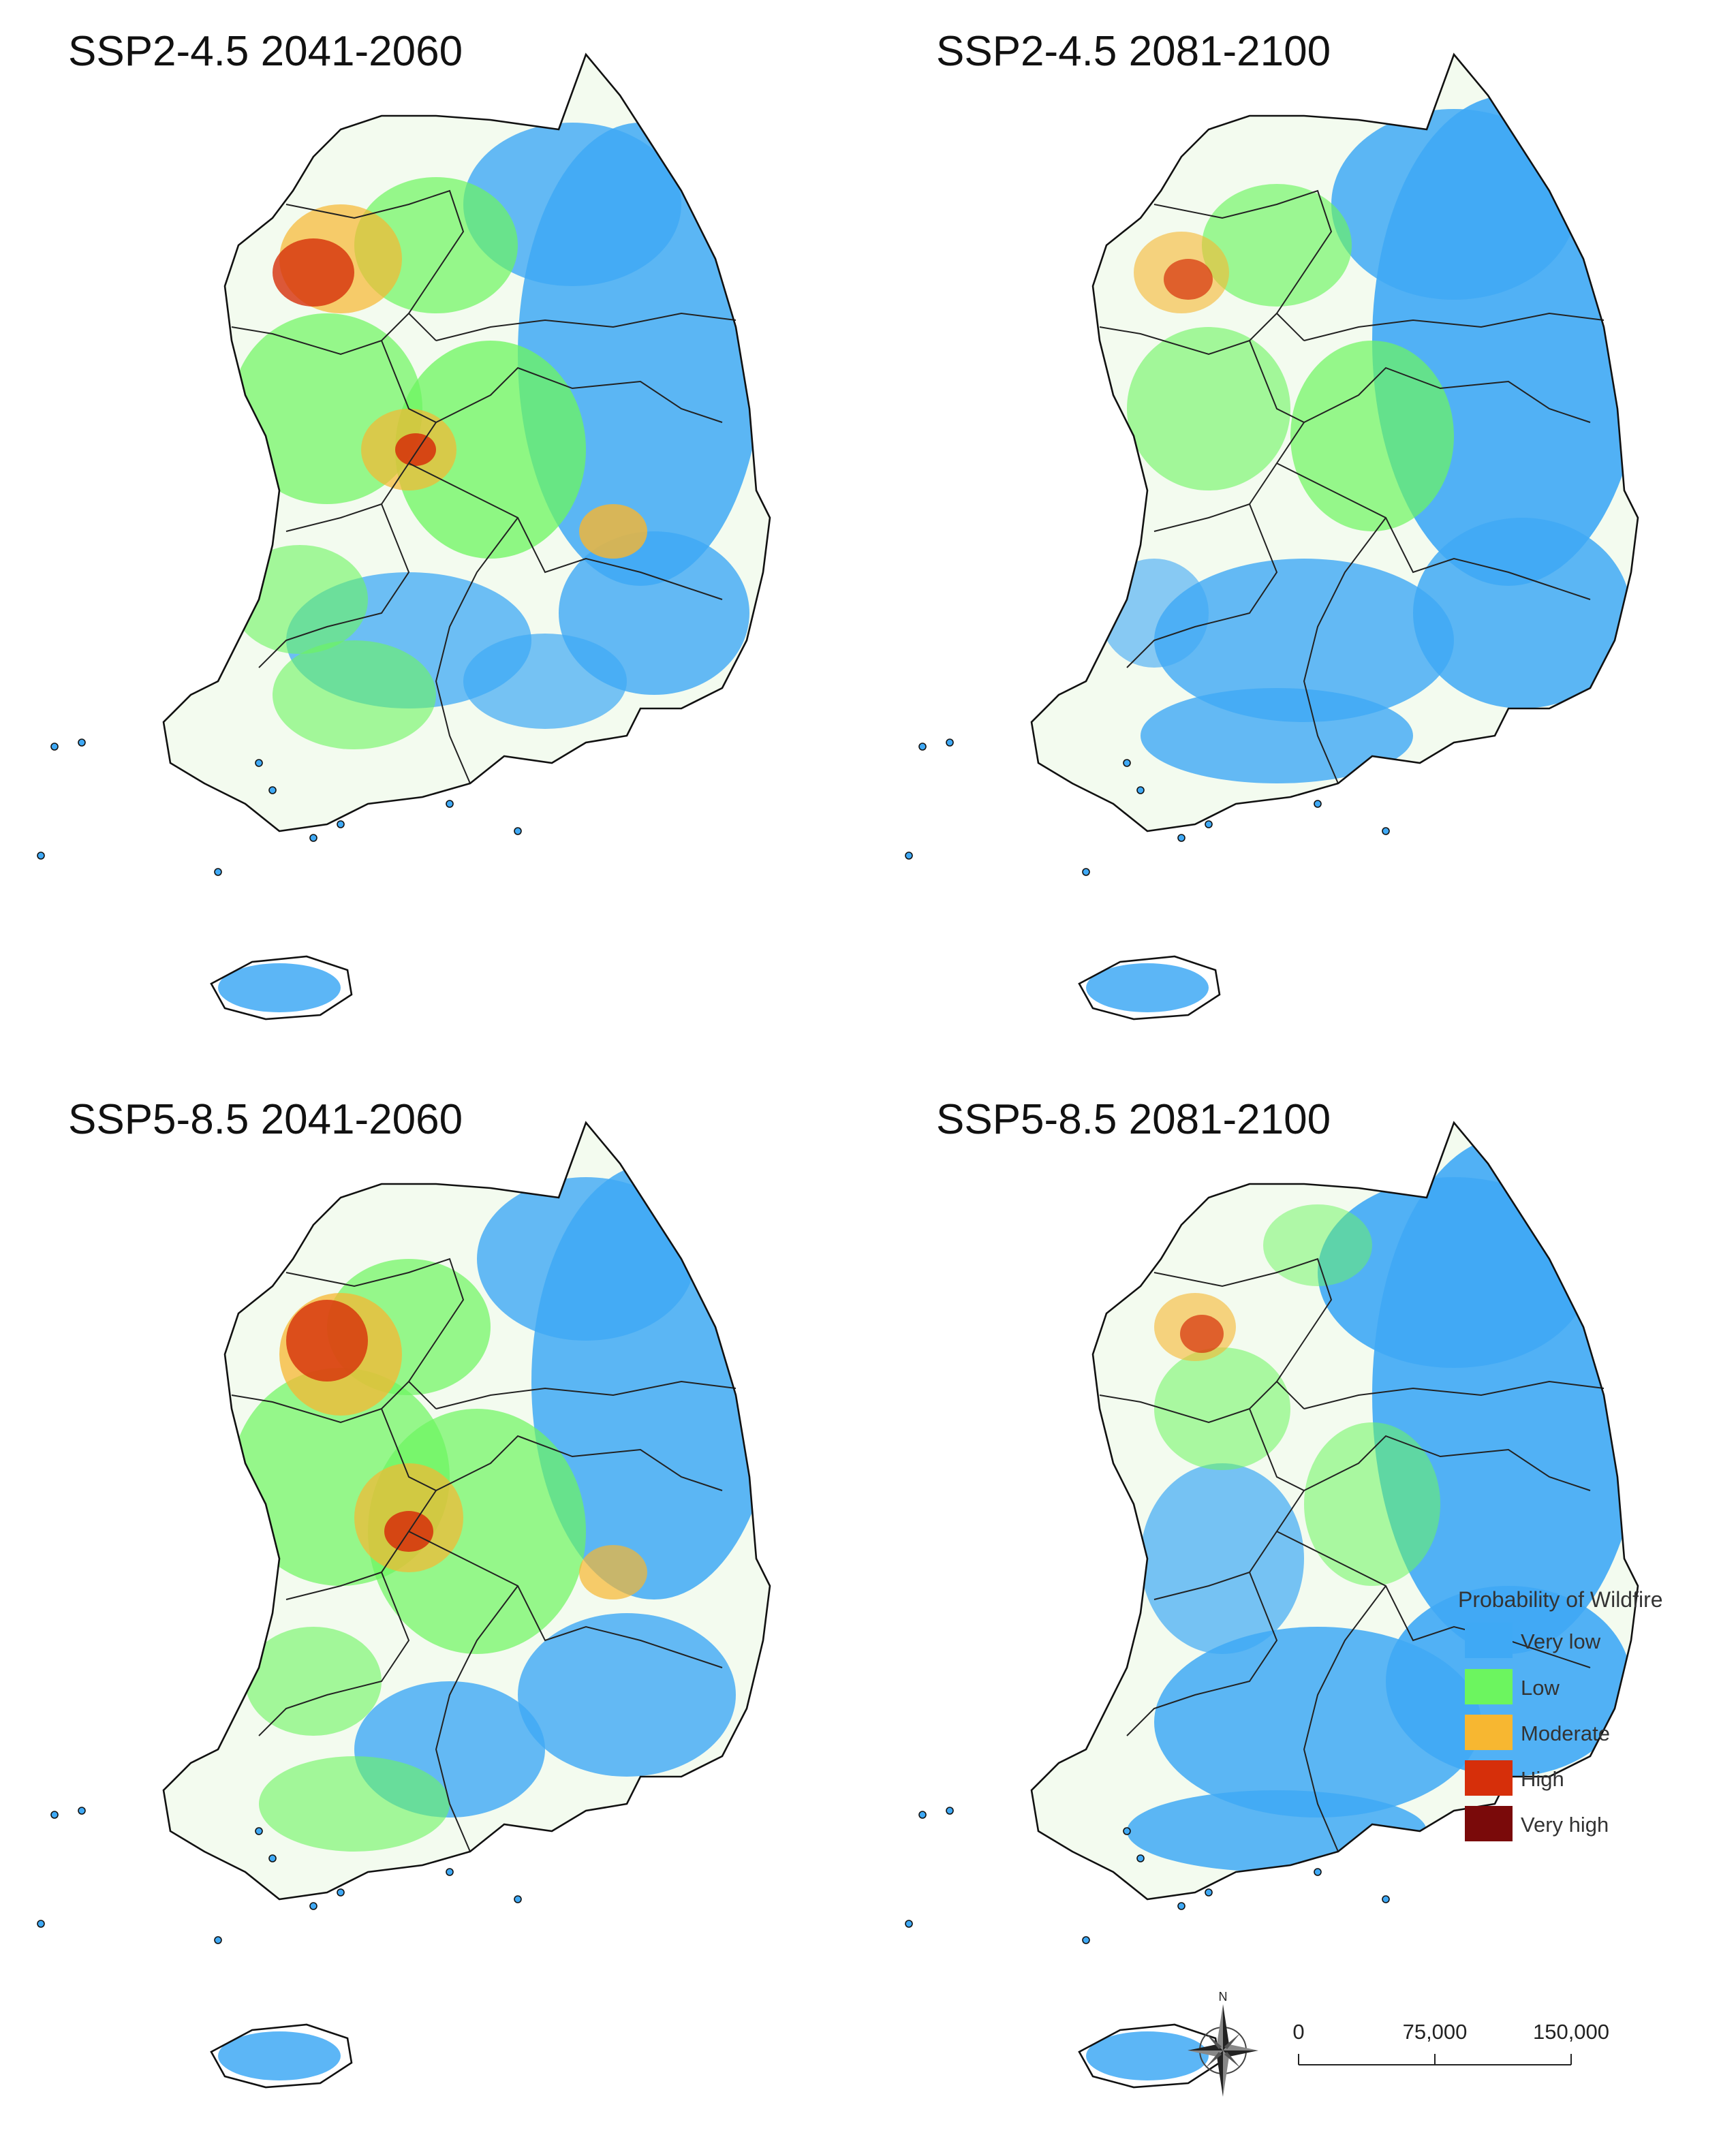 Image resolution: width=1736 pixels, height=2137 pixels. I want to click on legend-title: Probability of Wildfire, so click(1560, 1599).